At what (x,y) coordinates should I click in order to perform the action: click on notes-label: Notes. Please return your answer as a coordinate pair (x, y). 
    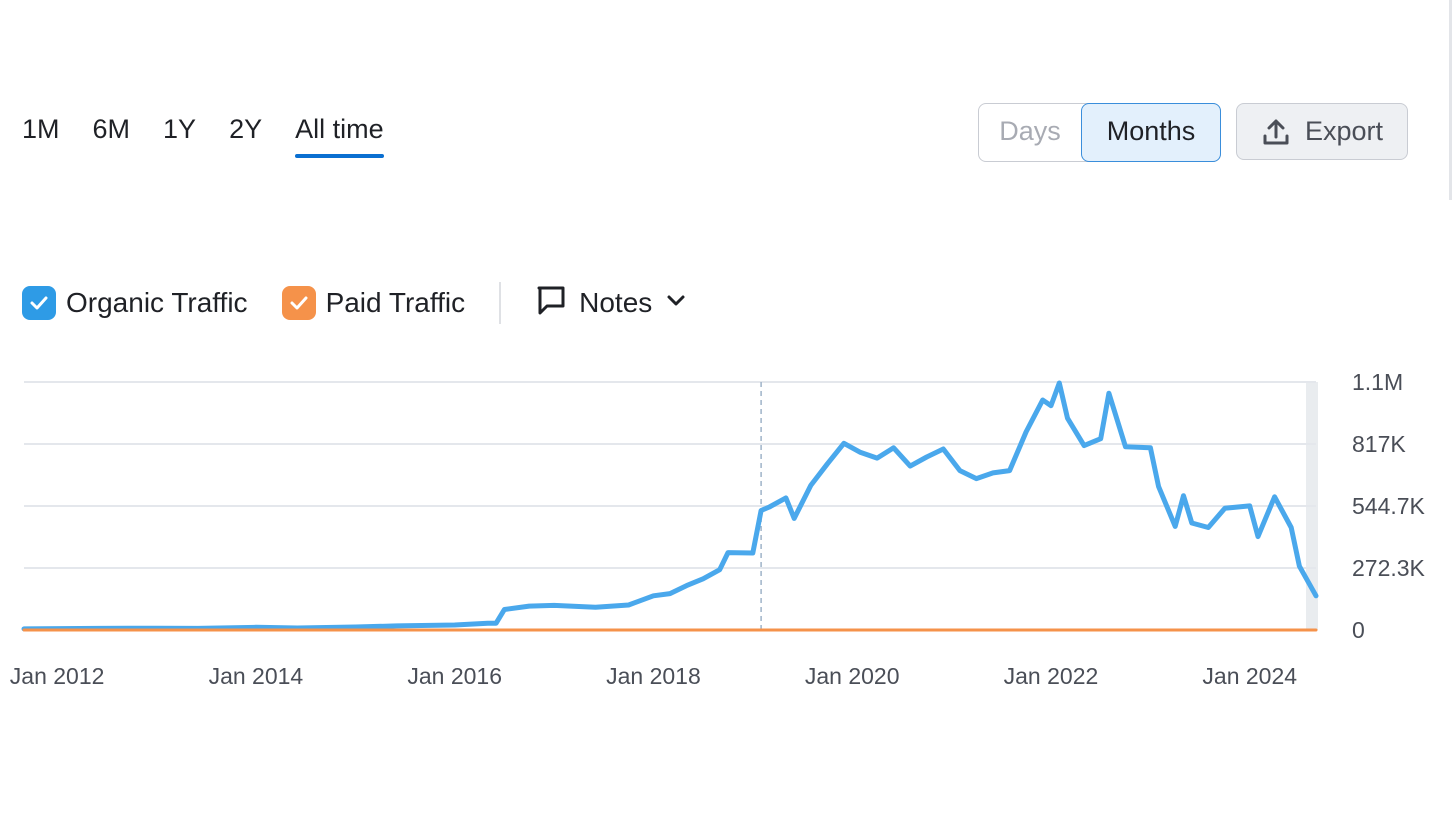
    Looking at the image, I should click on (616, 302).